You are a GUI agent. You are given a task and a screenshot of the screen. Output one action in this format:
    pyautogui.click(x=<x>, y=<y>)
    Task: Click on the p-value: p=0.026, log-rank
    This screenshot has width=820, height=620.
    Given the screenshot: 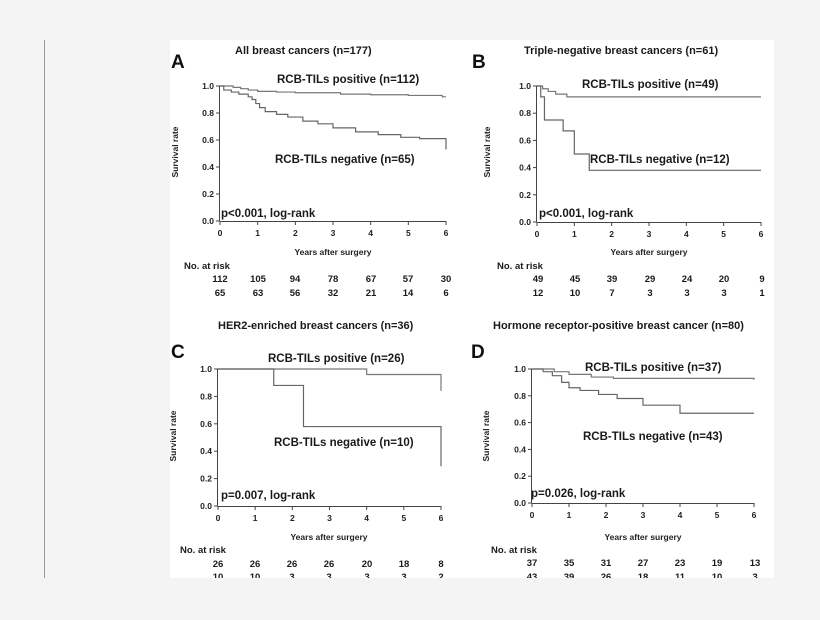 What is the action you would take?
    pyautogui.click(x=578, y=494)
    